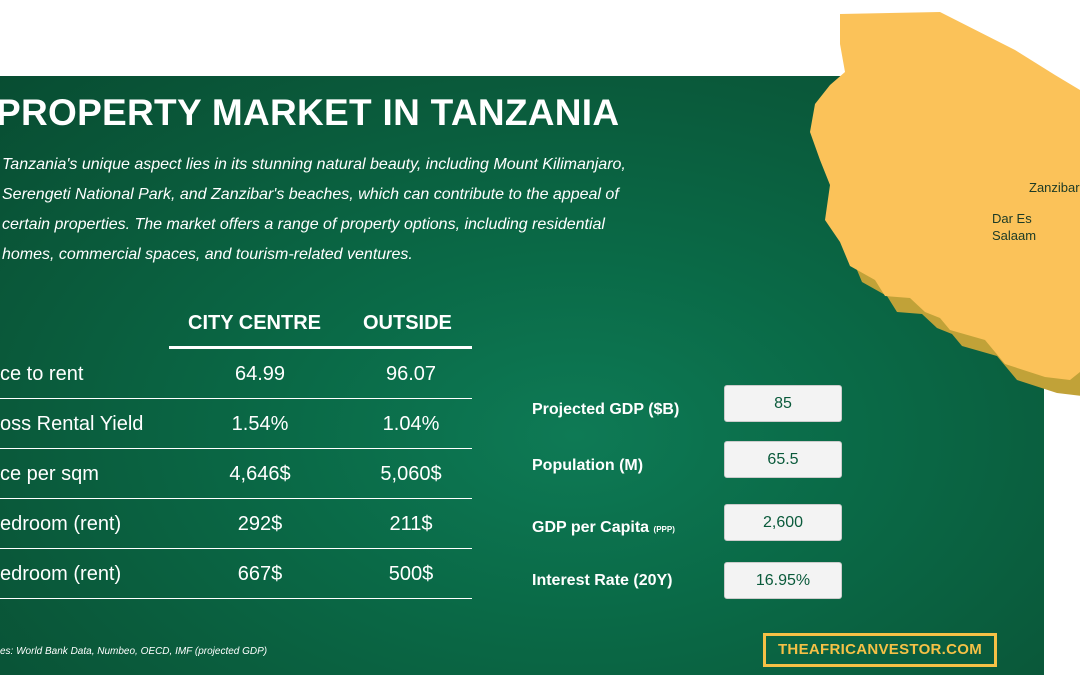 The image size is (1080, 675). What do you see at coordinates (783, 580) in the screenshot?
I see `stat-value-interest-rate: 16.95%` at bounding box center [783, 580].